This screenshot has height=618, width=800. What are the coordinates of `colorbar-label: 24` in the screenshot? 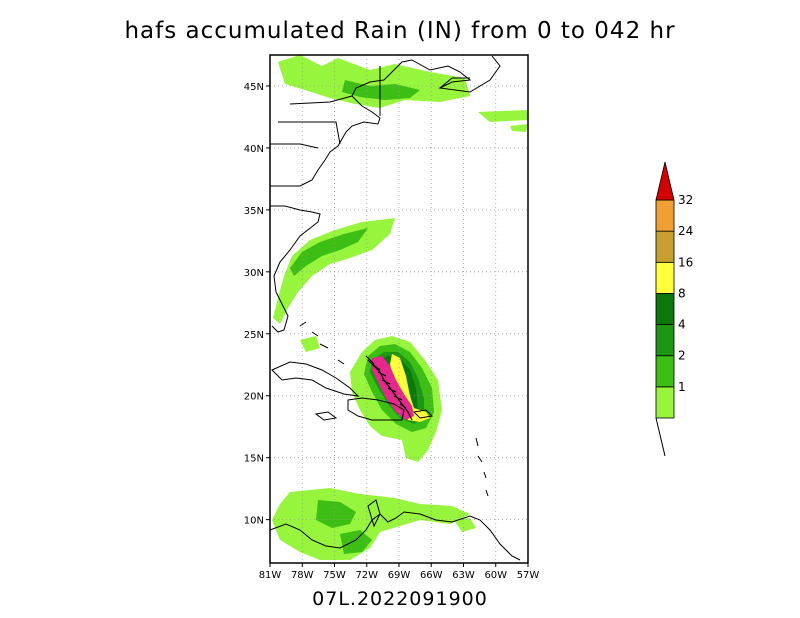 It's located at (685, 231).